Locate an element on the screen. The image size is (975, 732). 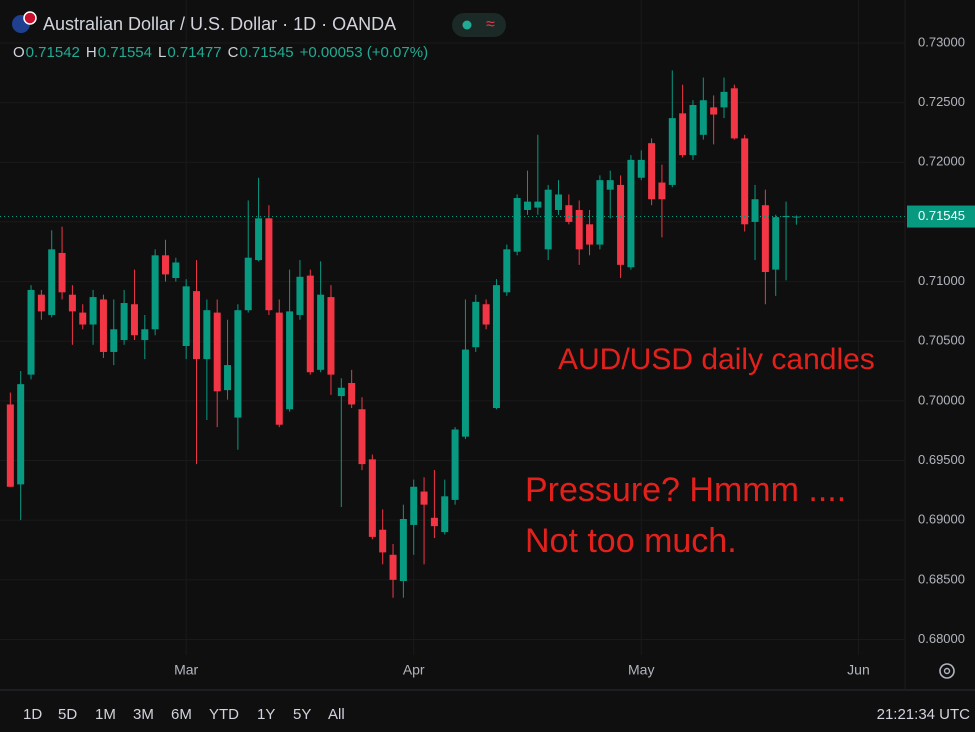
range-button: 1D is located at coordinates (32, 714).